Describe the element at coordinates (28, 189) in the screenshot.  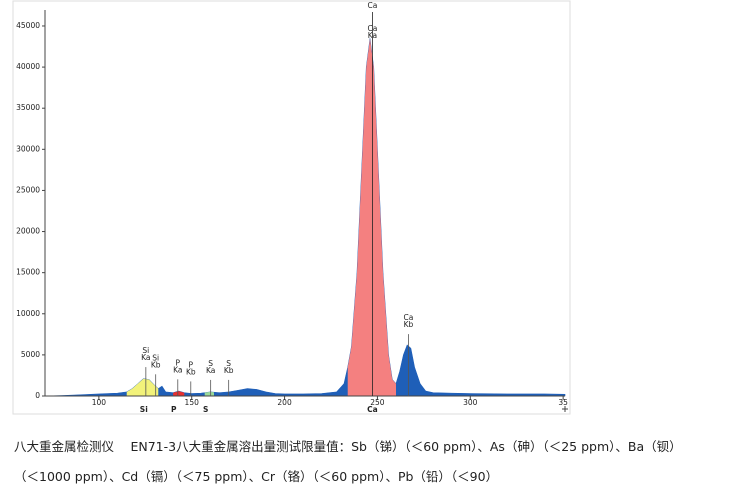
I see `y-tick-label: 25000` at that location.